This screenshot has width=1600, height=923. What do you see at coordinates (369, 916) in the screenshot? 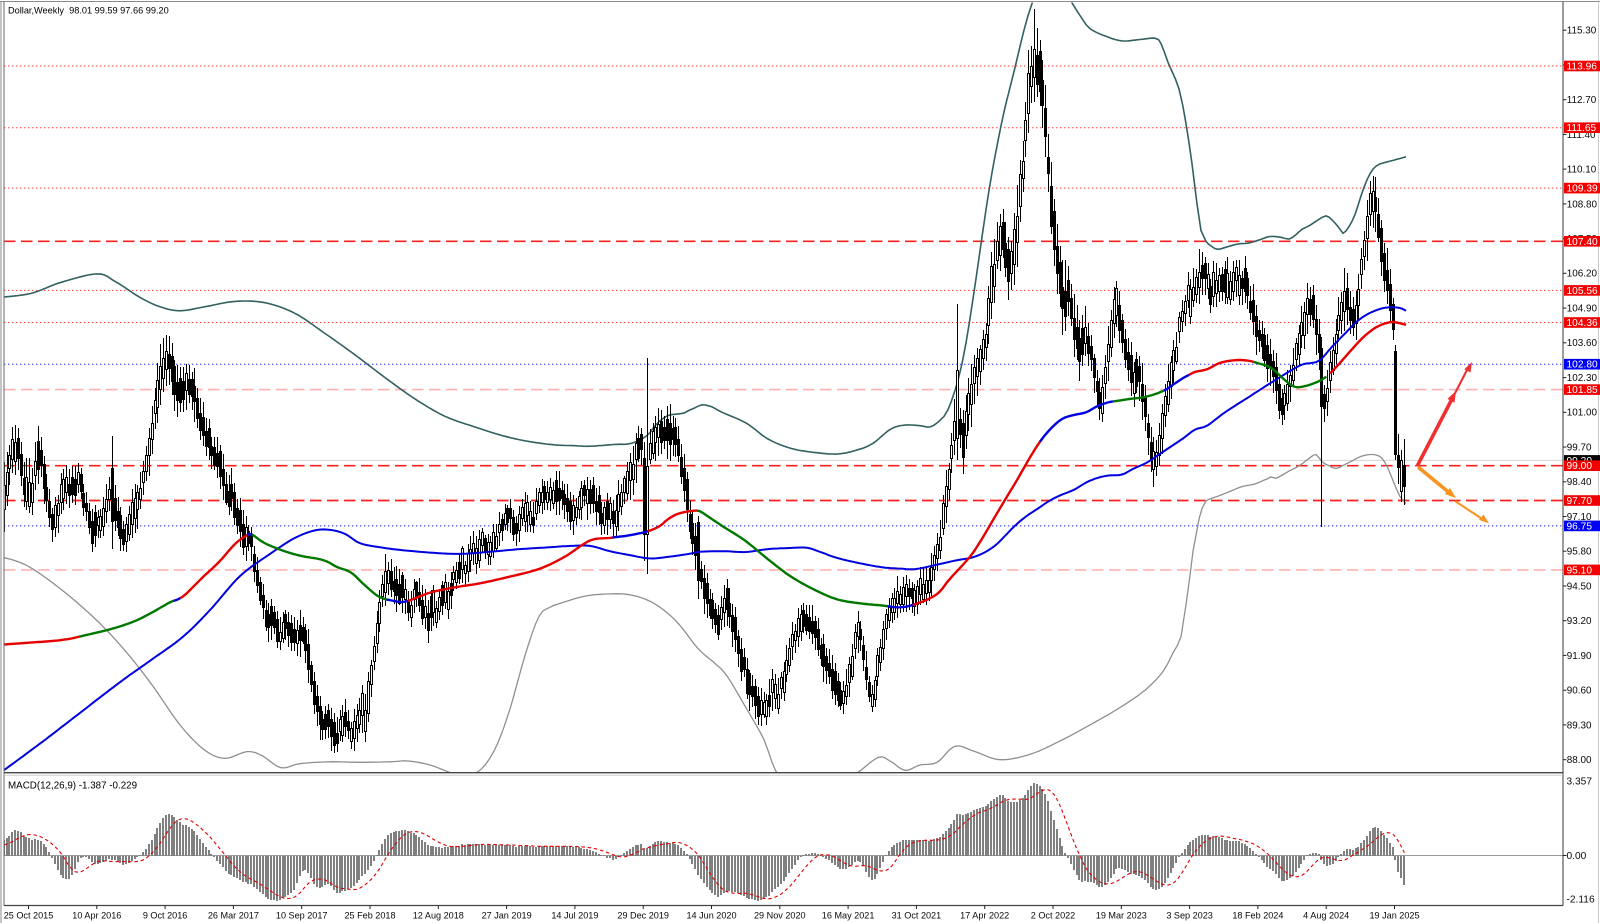
I see `svg-text: 25 Feb 2018` at bounding box center [369, 916].